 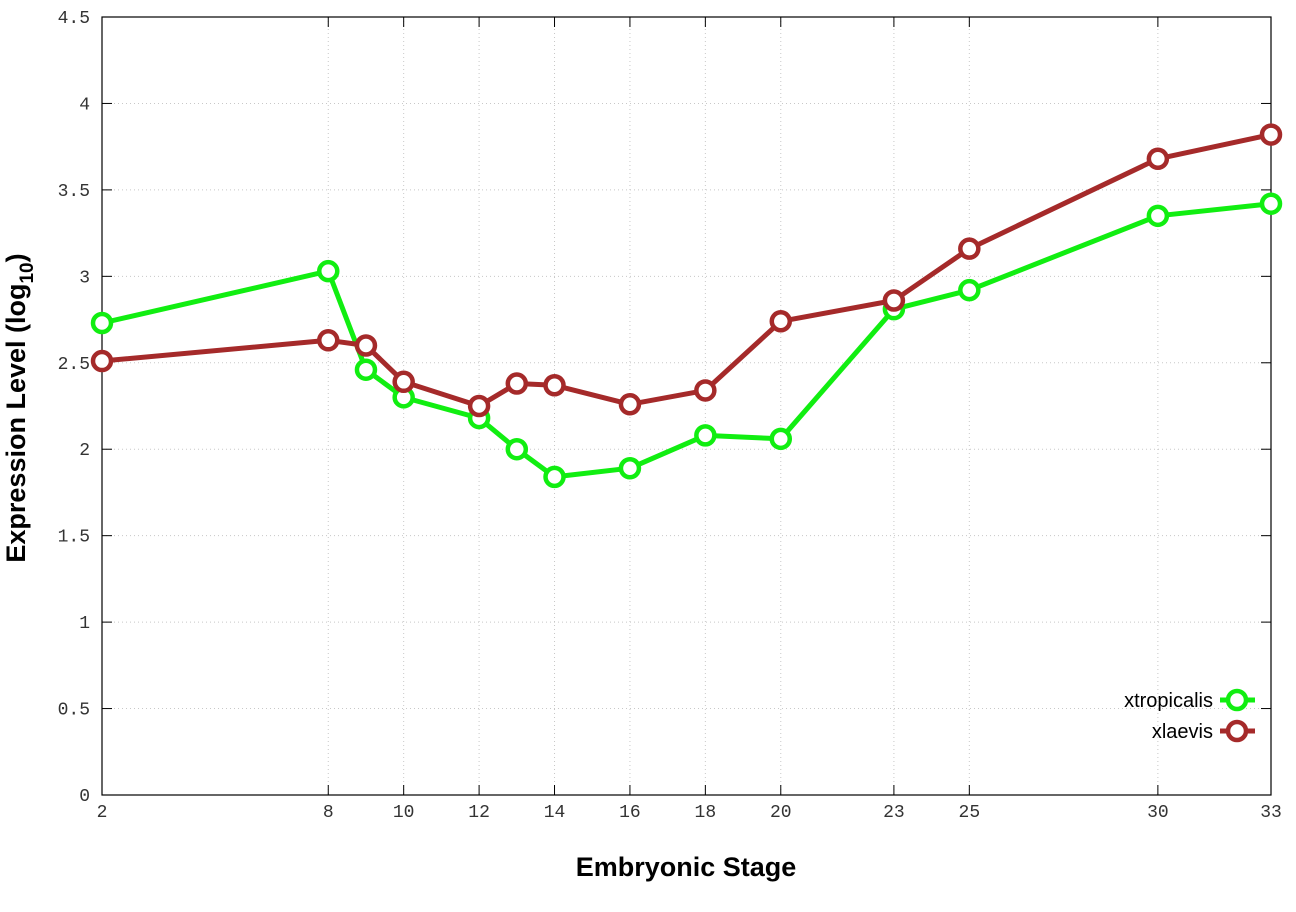 What do you see at coordinates (84, 278) in the screenshot?
I see `y-tick-label: 3` at bounding box center [84, 278].